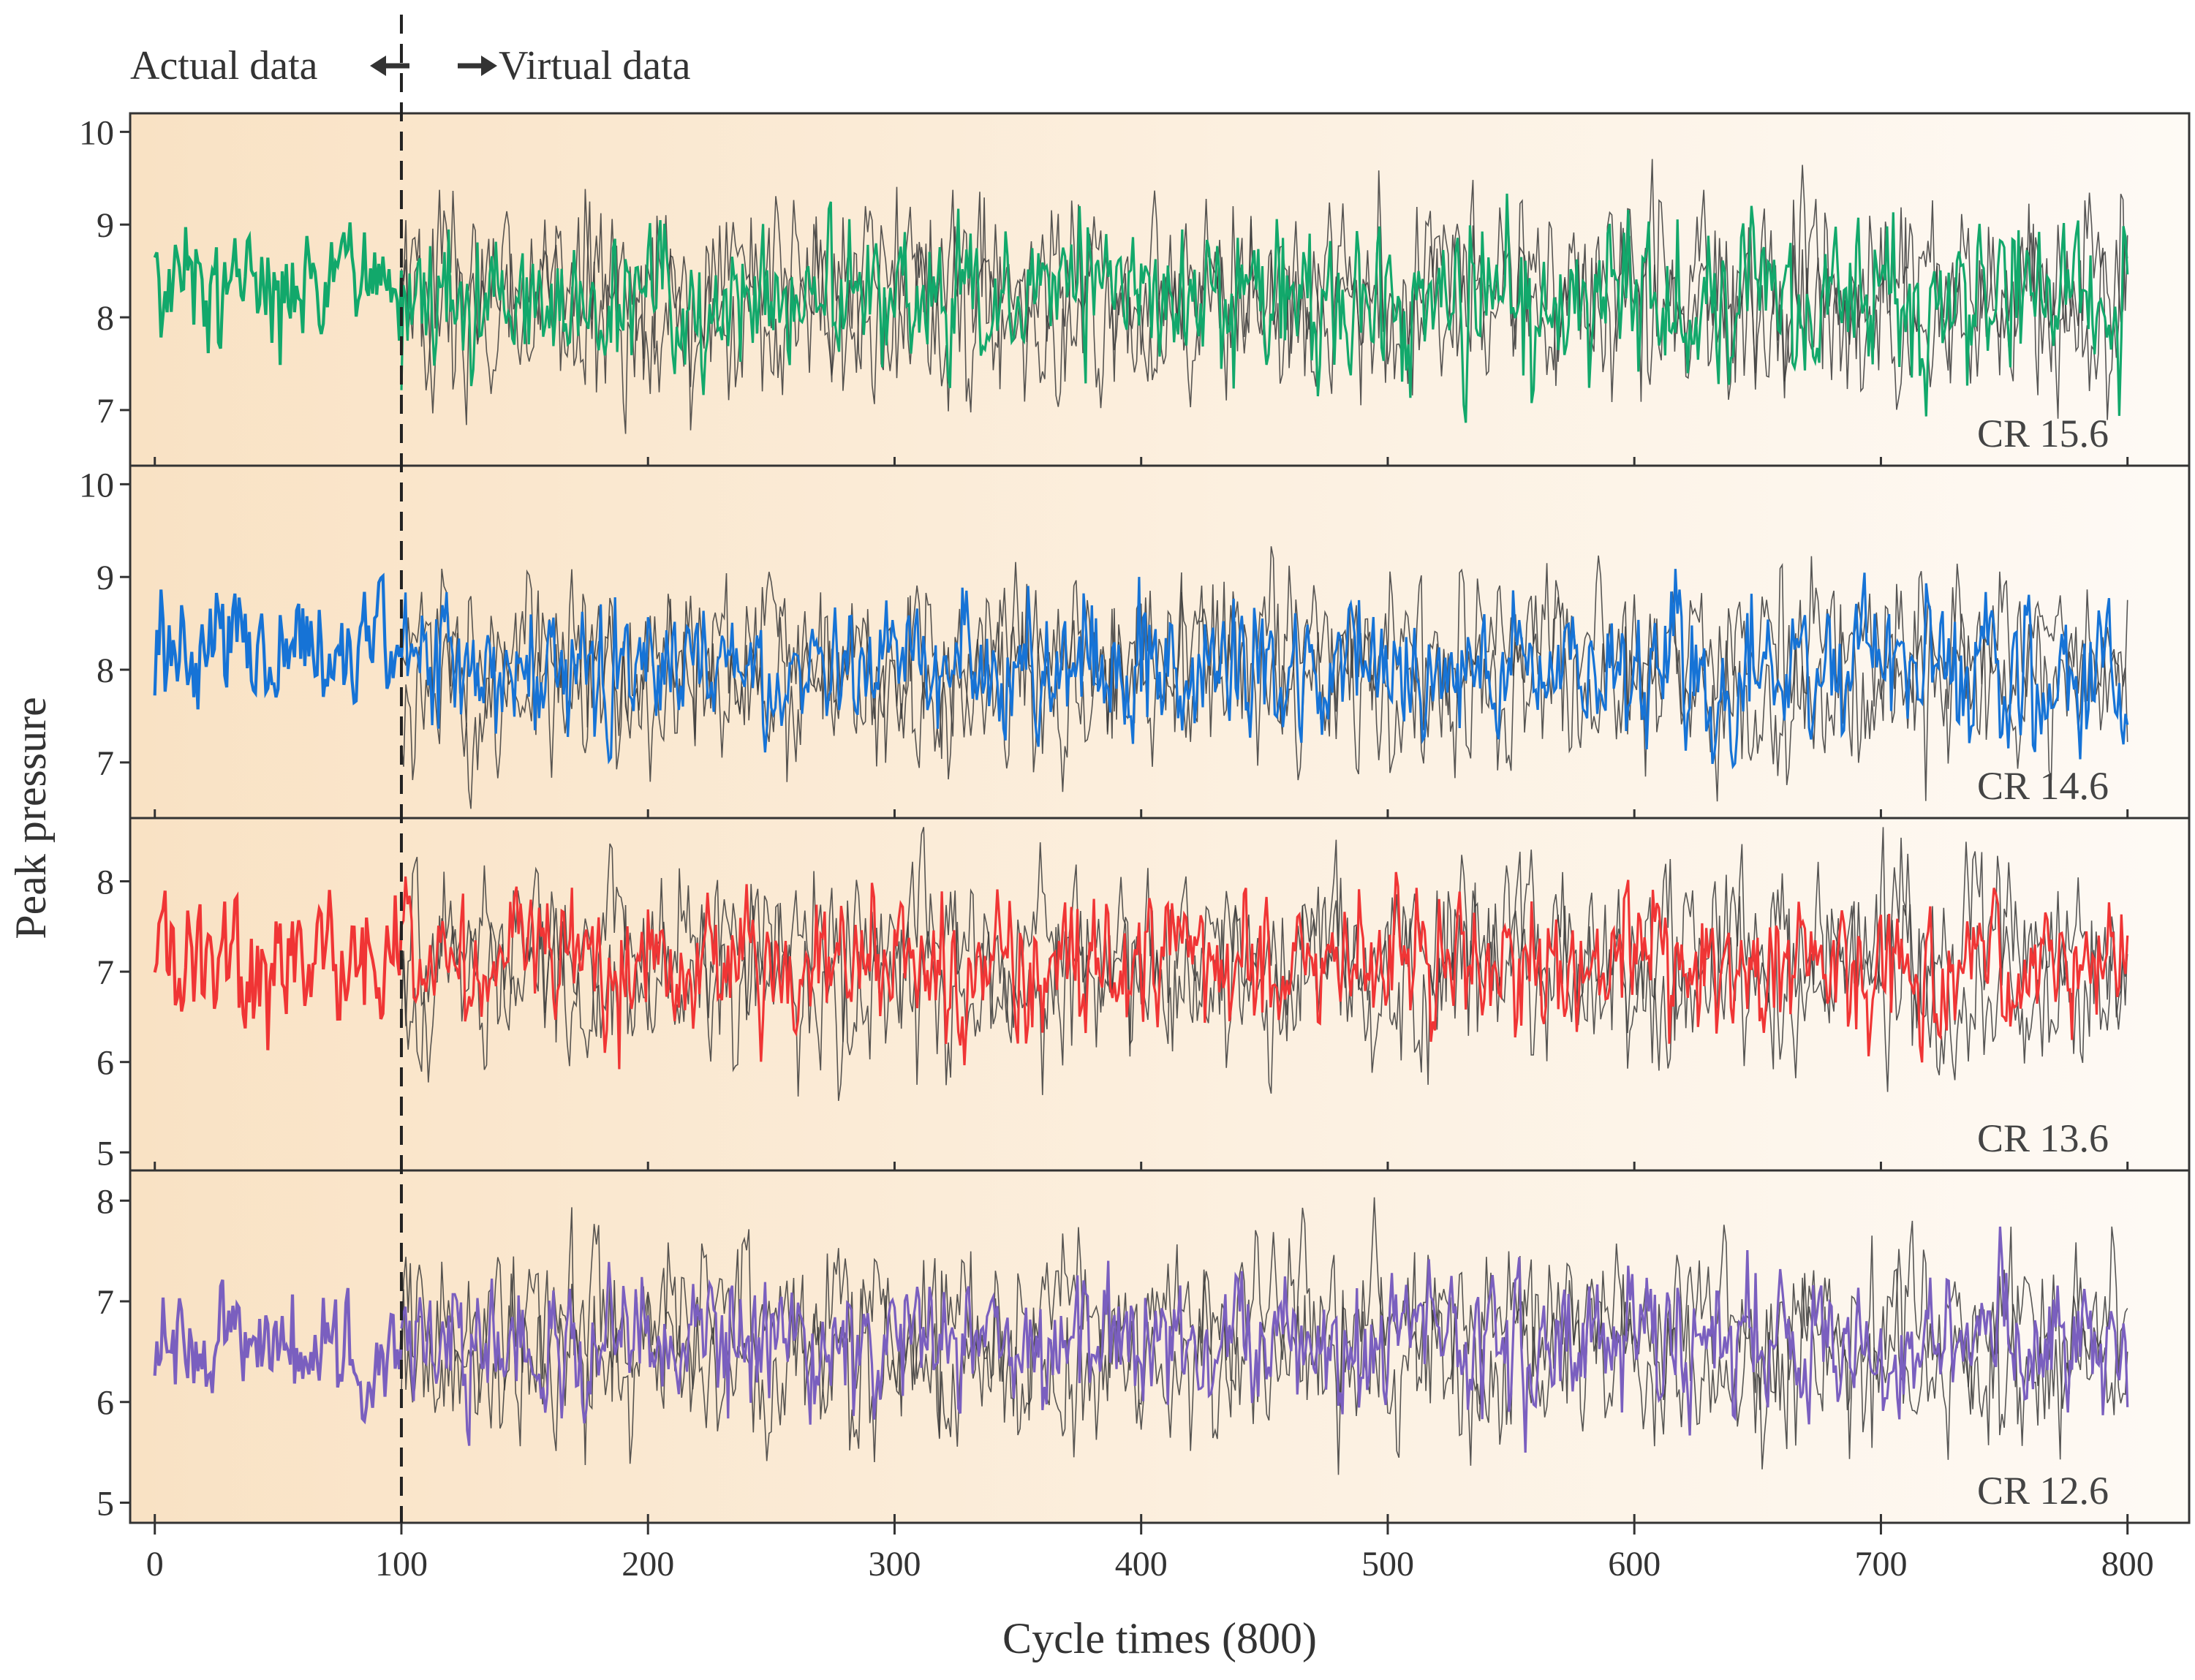  I want to click on x-tick-label: 400, so click(1141, 1564).